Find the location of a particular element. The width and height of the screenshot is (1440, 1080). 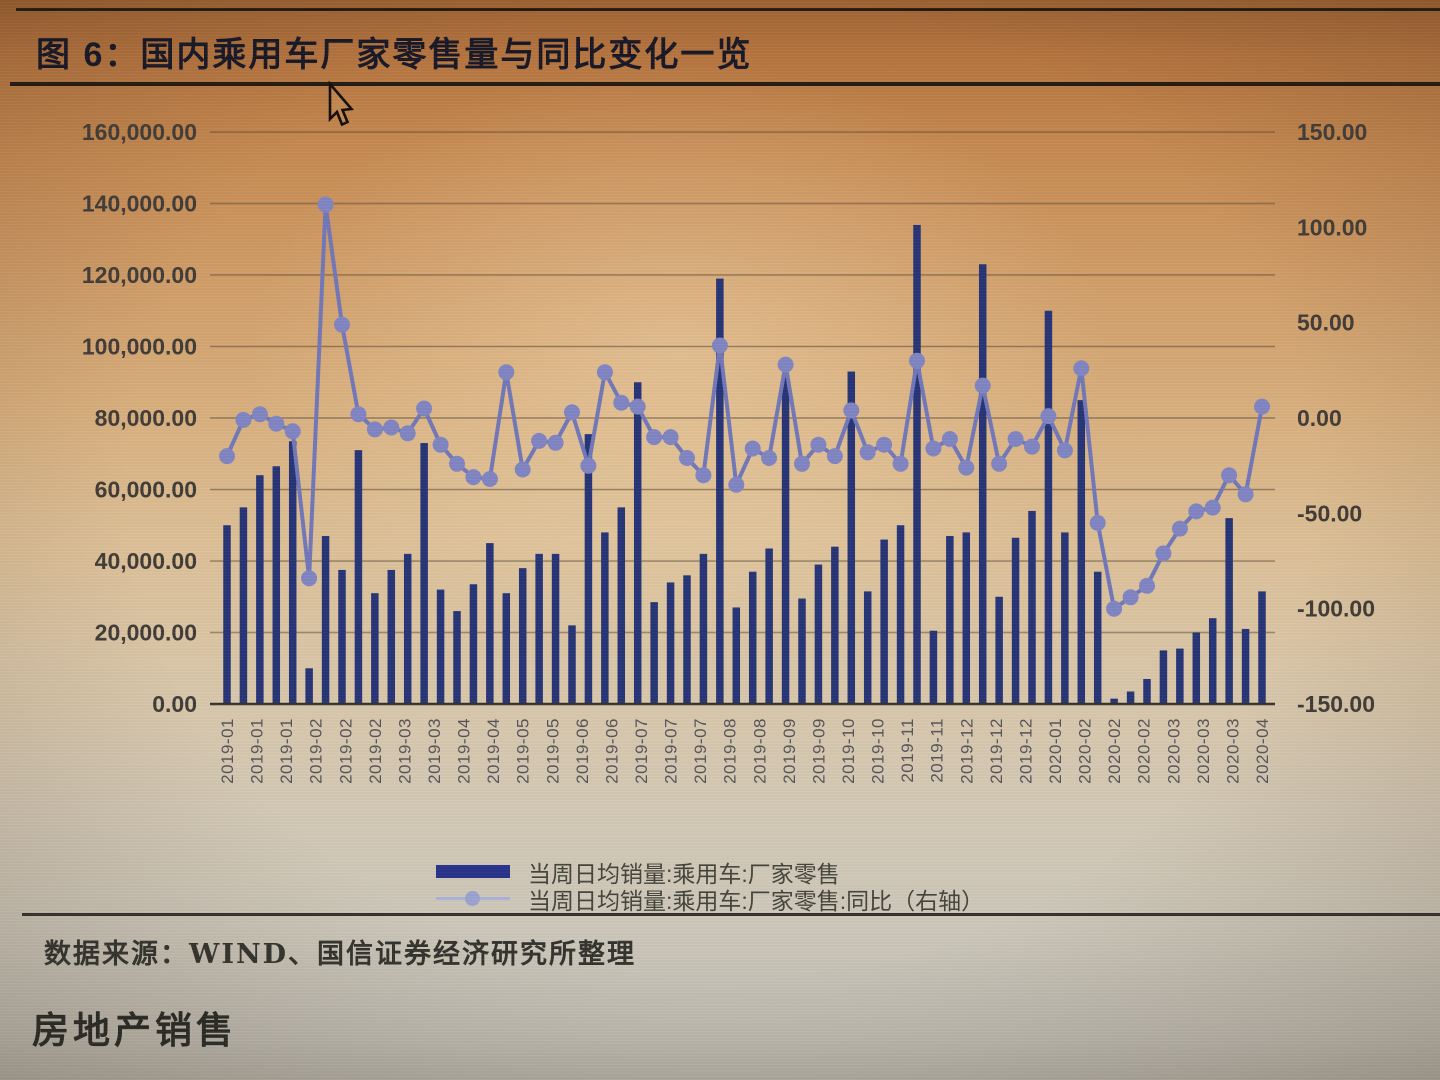

x-axis-label: 2020-02 is located at coordinates (1144, 751).